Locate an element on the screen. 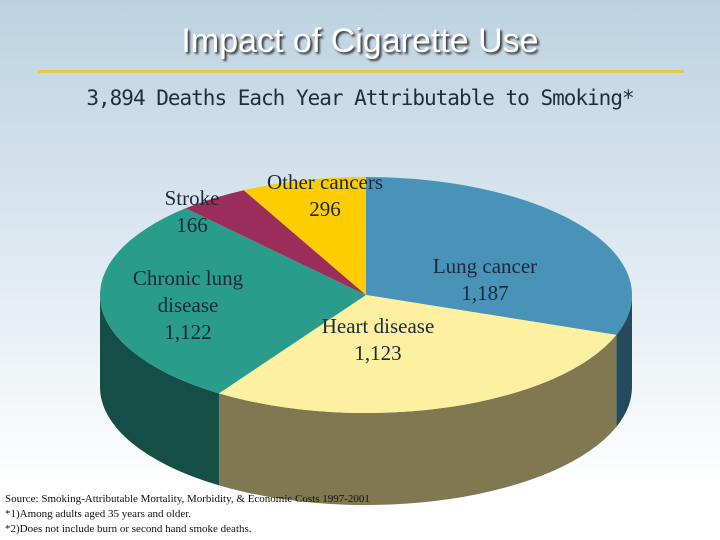 This screenshot has width=720, height=540. slice-label: Other cancers 296 is located at coordinates (325, 196).